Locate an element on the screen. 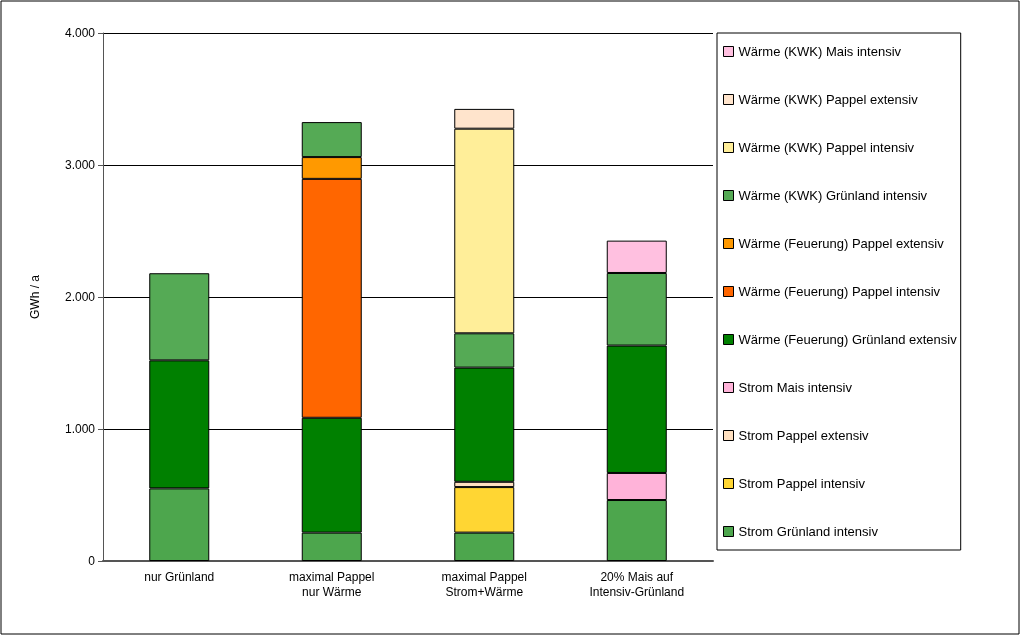  legend-label: Wärme (KWK) Pappel extensiv is located at coordinates (828, 99).